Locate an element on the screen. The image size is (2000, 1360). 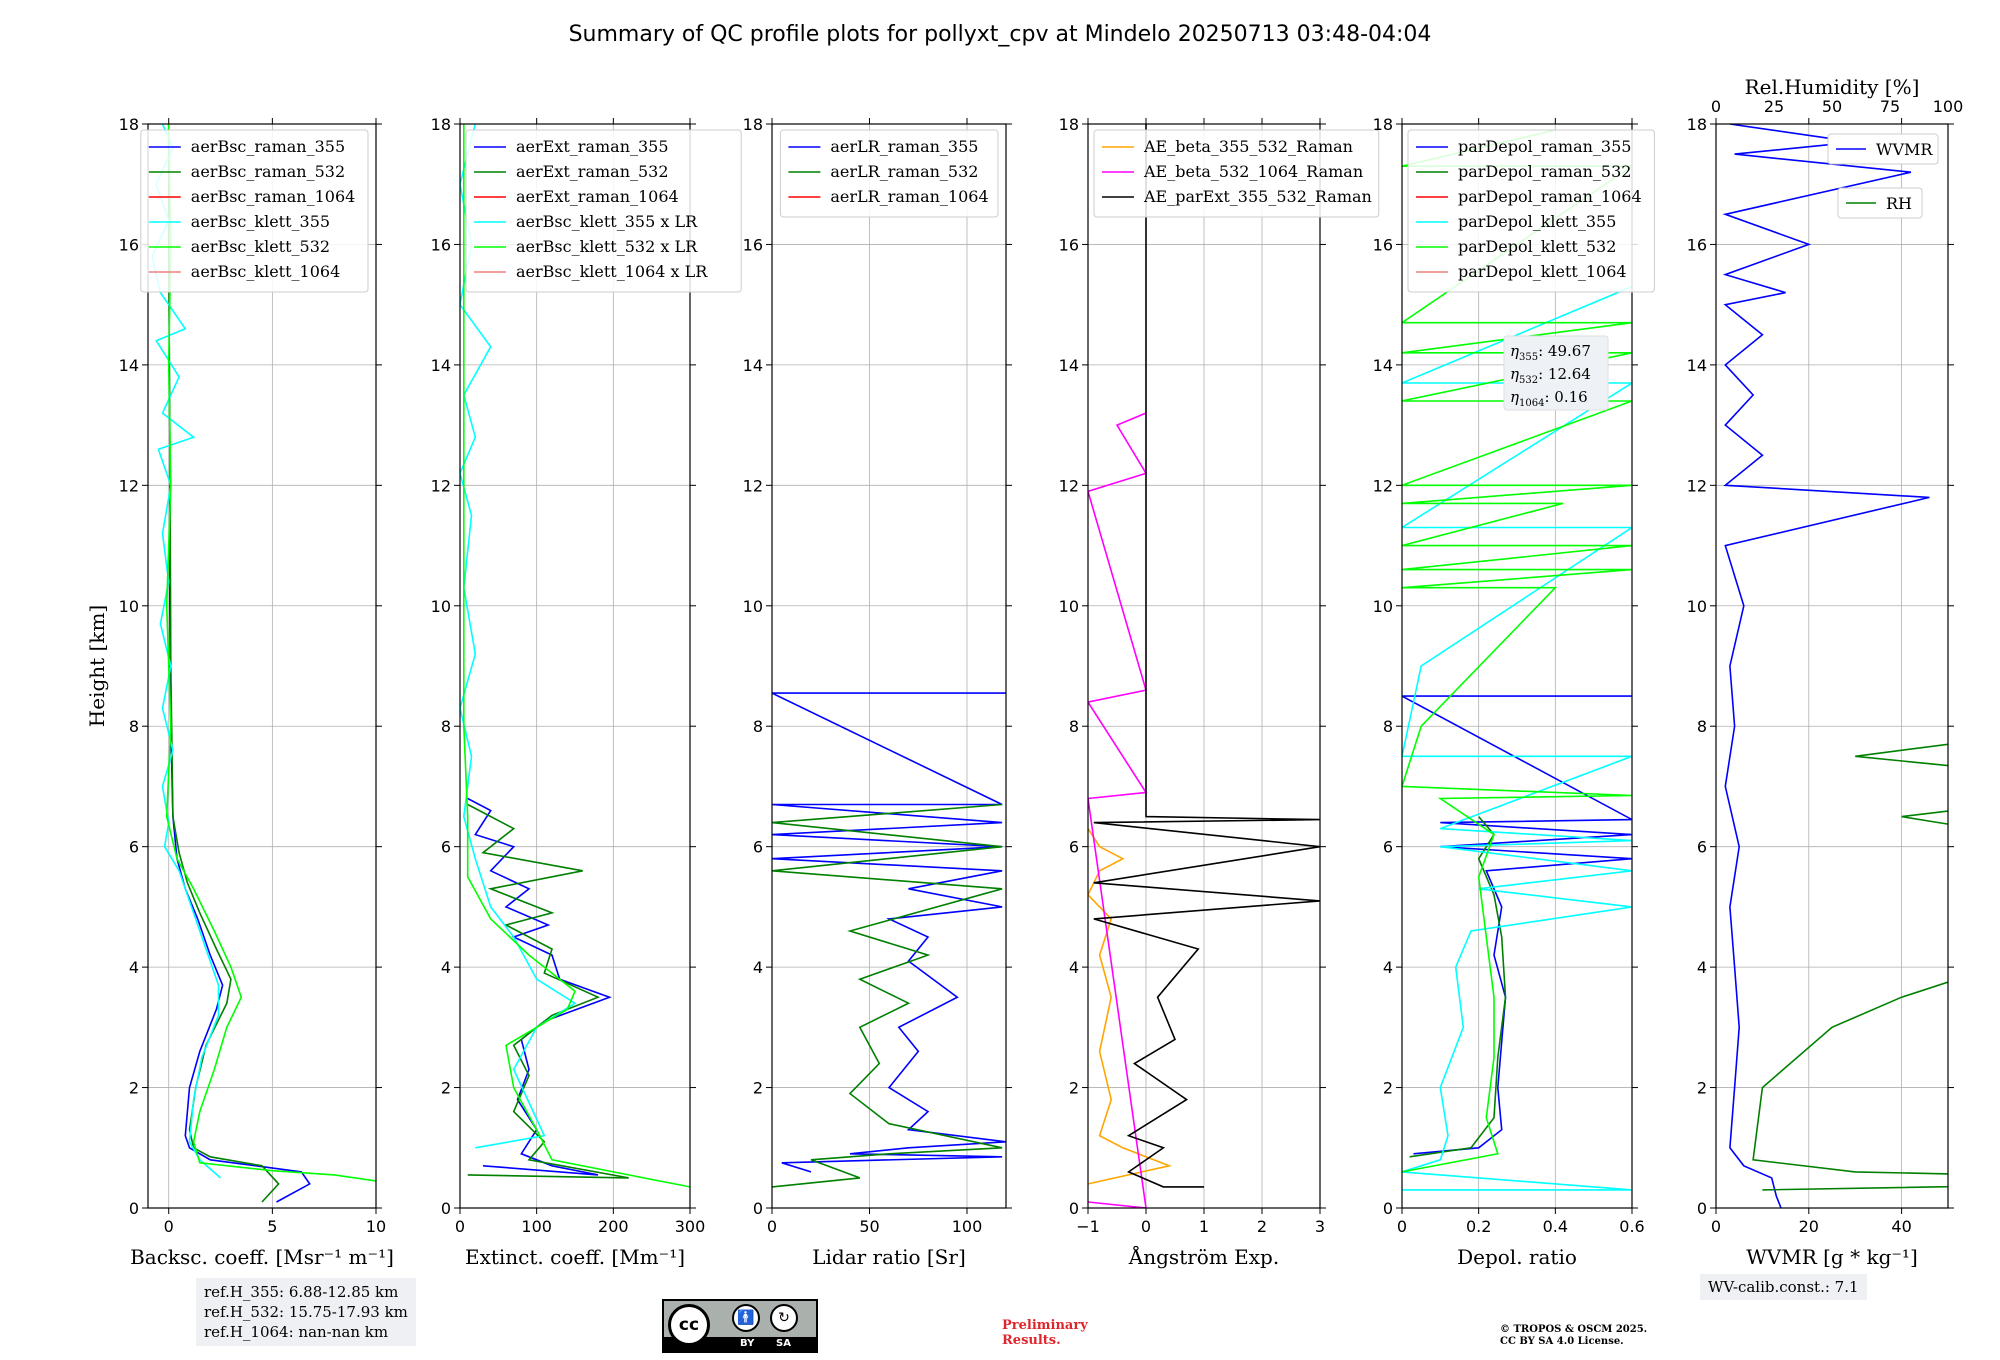
x2-axis-label: Rel.Humidity [%] is located at coordinates (1832, 87).